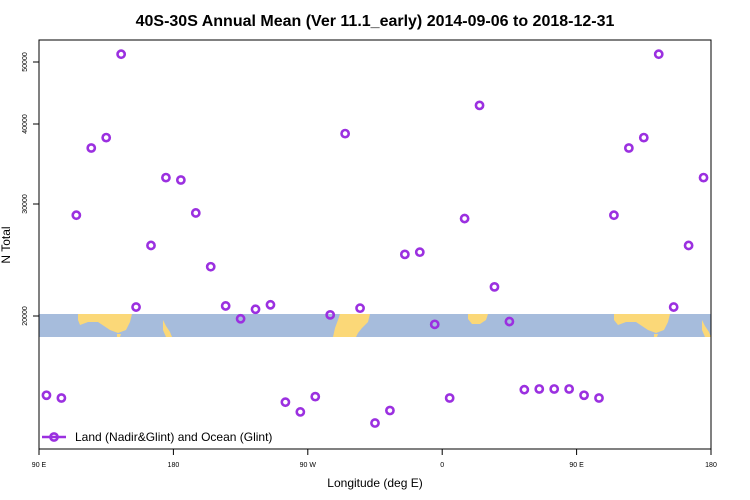 This screenshot has height=500, width=750. I want to click on ocean-band, so click(375, 325).